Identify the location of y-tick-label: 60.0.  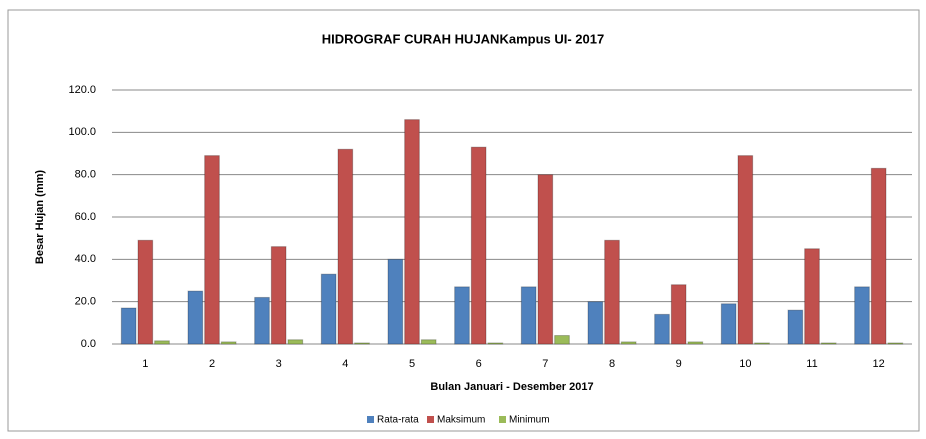
(85, 217).